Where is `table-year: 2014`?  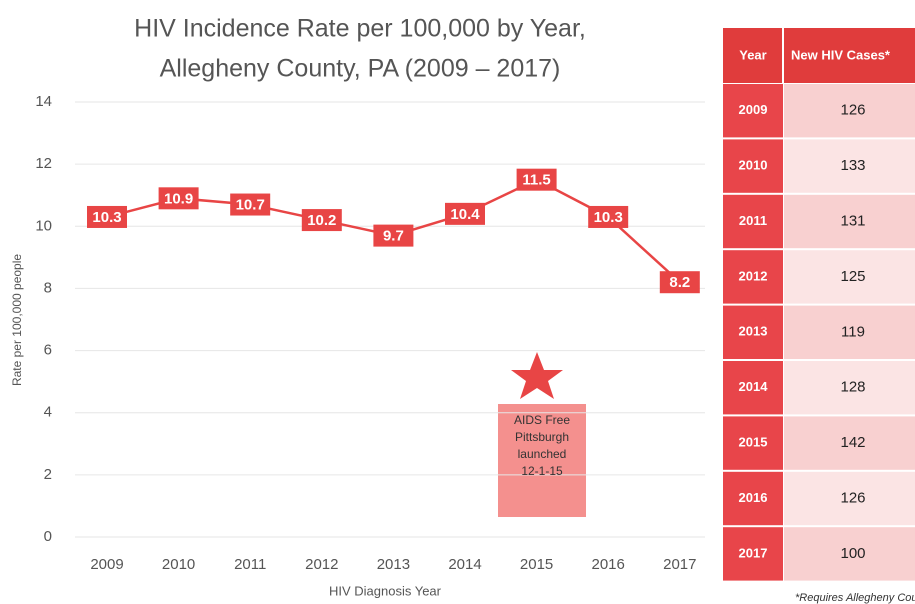
table-year: 2014 is located at coordinates (754, 386).